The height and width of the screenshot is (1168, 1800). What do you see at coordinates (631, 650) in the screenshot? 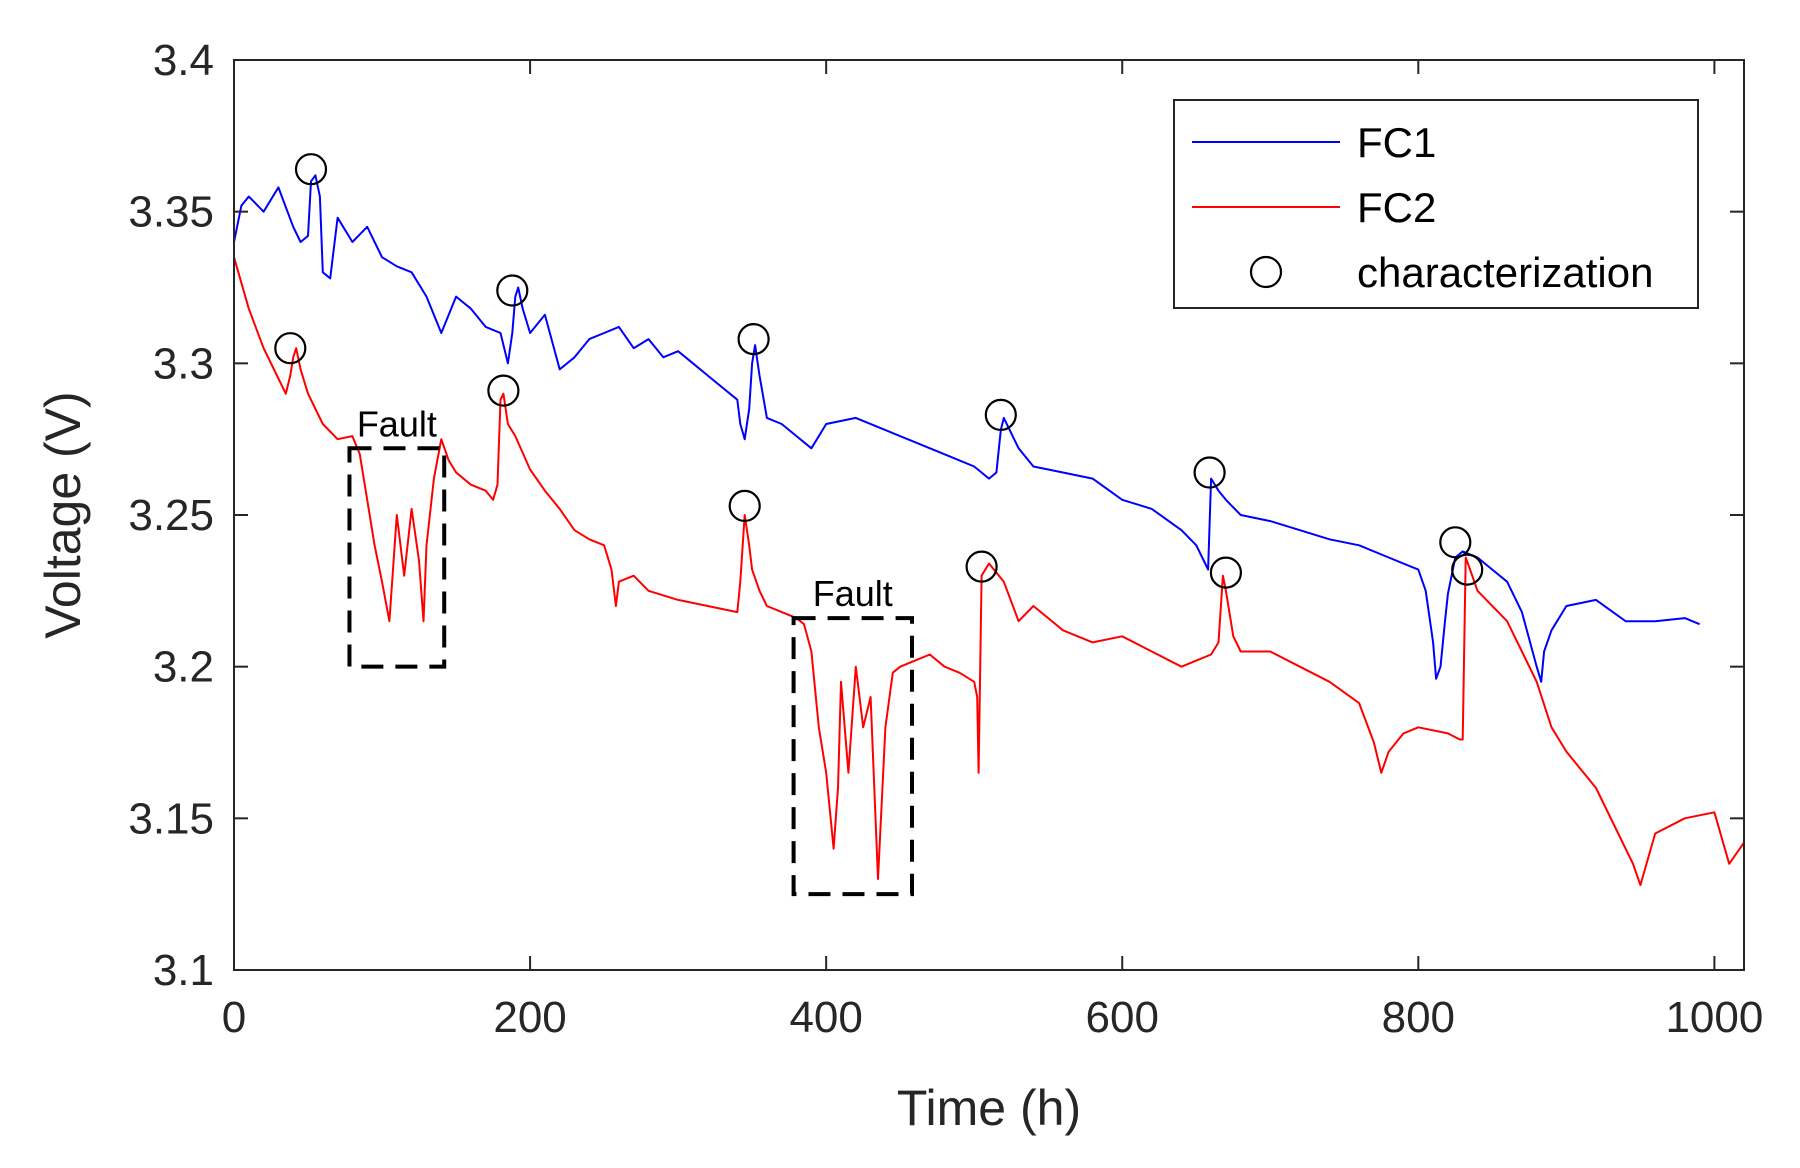
I see `fault-annotations: Fault Fault` at bounding box center [631, 650].